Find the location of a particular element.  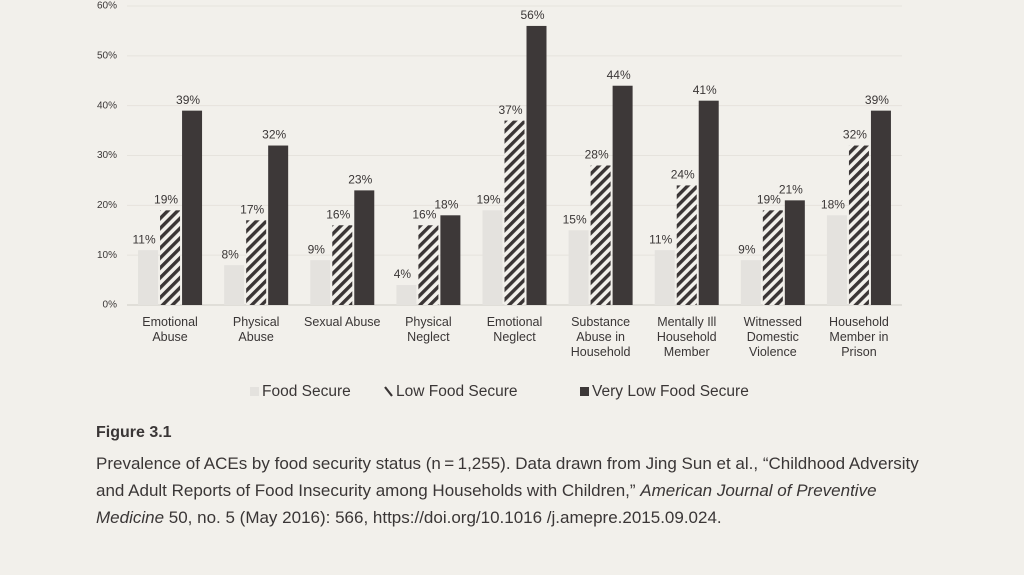

y-tick-label: 30% is located at coordinates (107, 155).